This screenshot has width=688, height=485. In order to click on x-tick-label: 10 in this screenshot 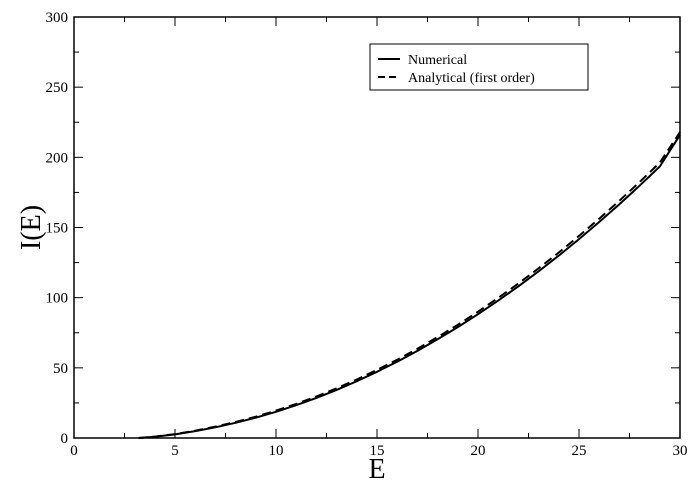, I will do `click(276, 451)`.